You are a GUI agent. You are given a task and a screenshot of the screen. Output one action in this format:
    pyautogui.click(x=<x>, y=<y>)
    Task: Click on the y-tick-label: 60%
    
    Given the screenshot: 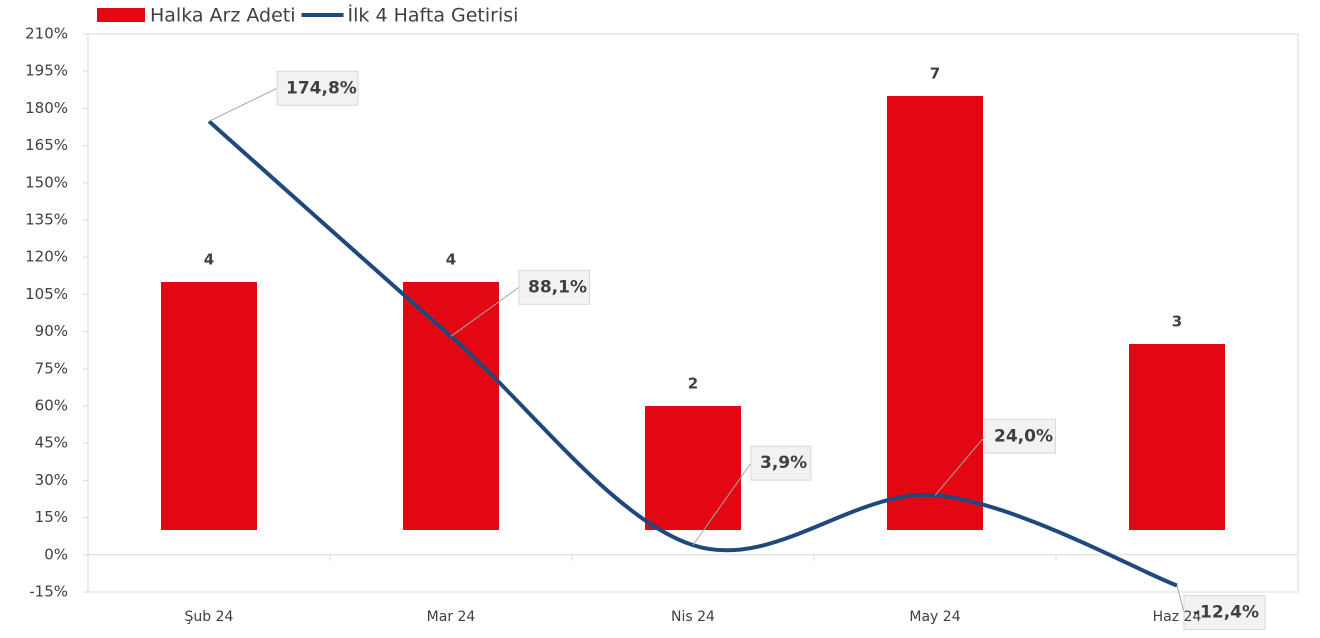 What is the action you would take?
    pyautogui.click(x=51, y=406)
    